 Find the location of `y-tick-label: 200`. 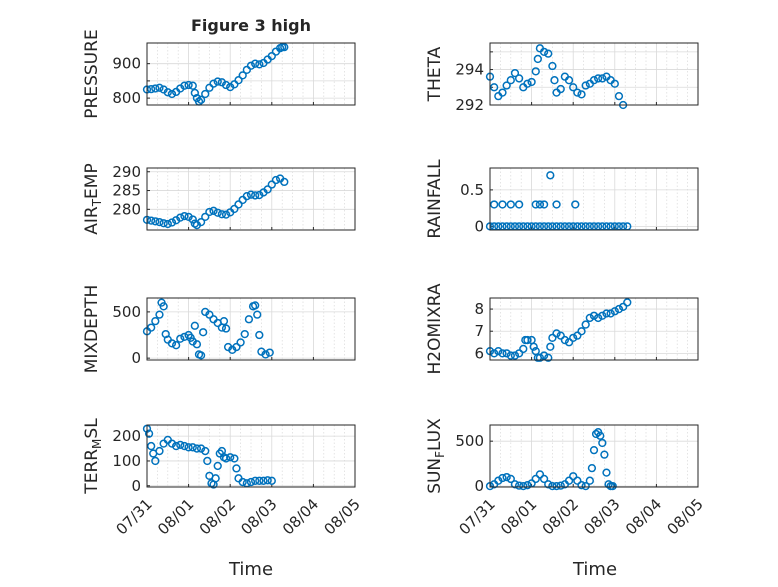

y-tick-label: 200 is located at coordinates (126, 436).